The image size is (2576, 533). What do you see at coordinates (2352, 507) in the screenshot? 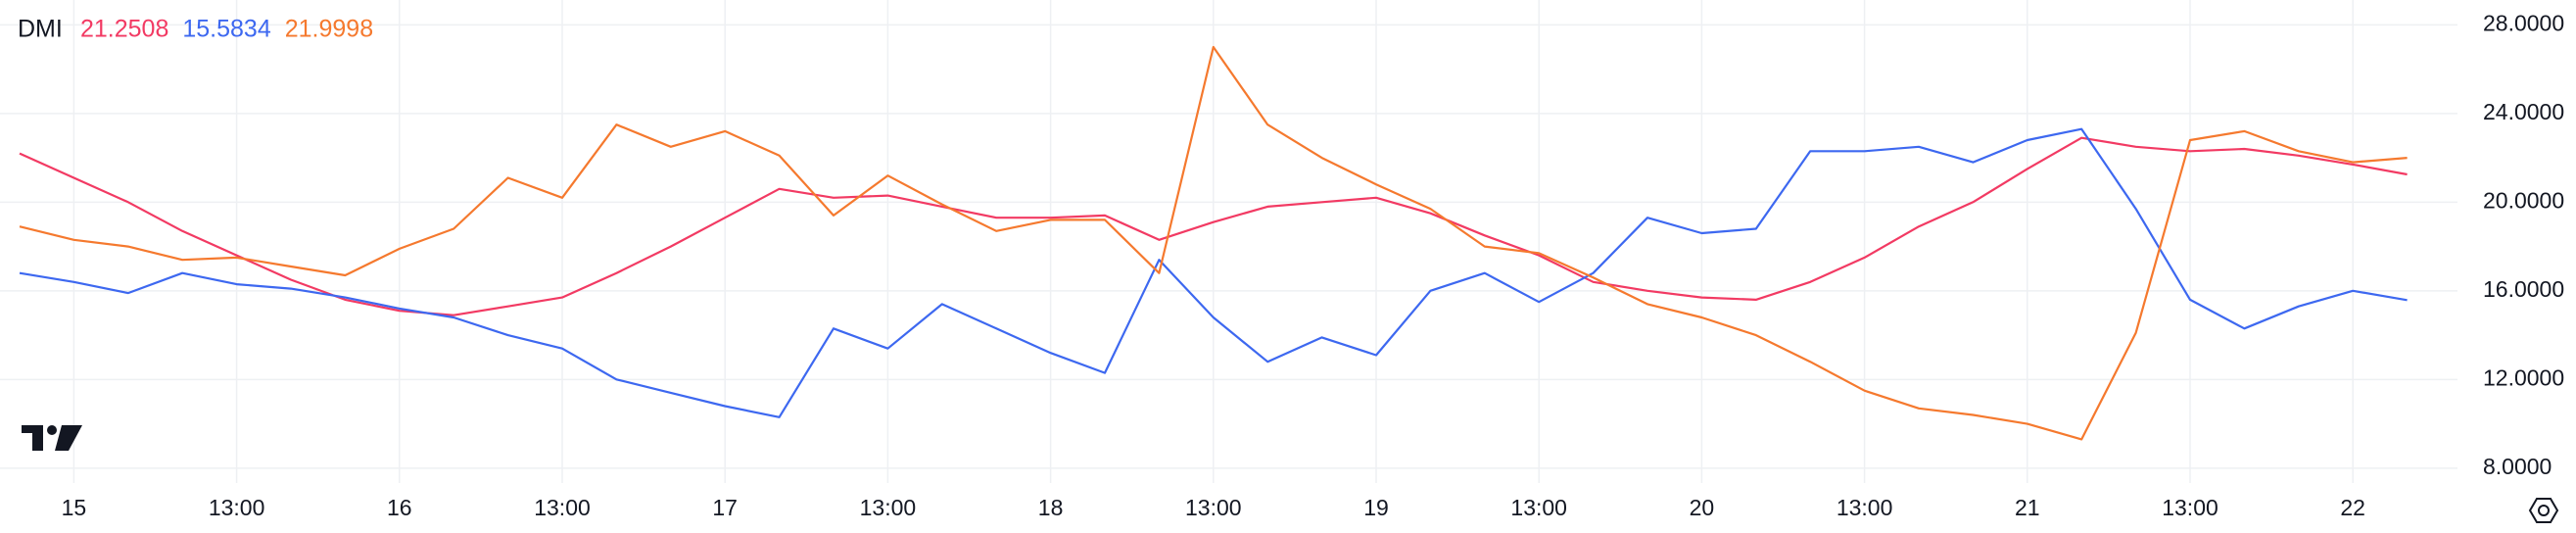
I see `x-tick-label: 22` at bounding box center [2352, 507].